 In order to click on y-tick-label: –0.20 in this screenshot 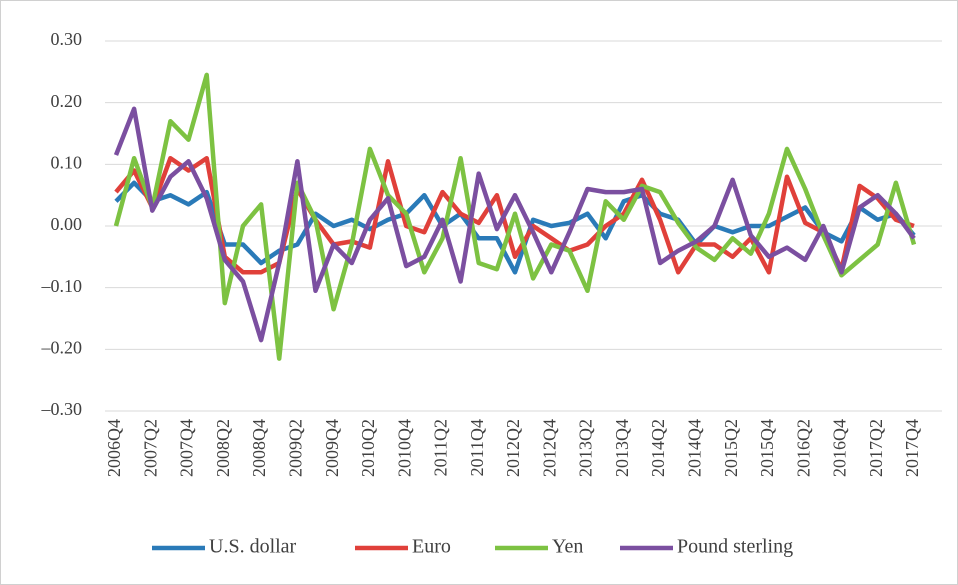, I will do `click(62, 347)`.